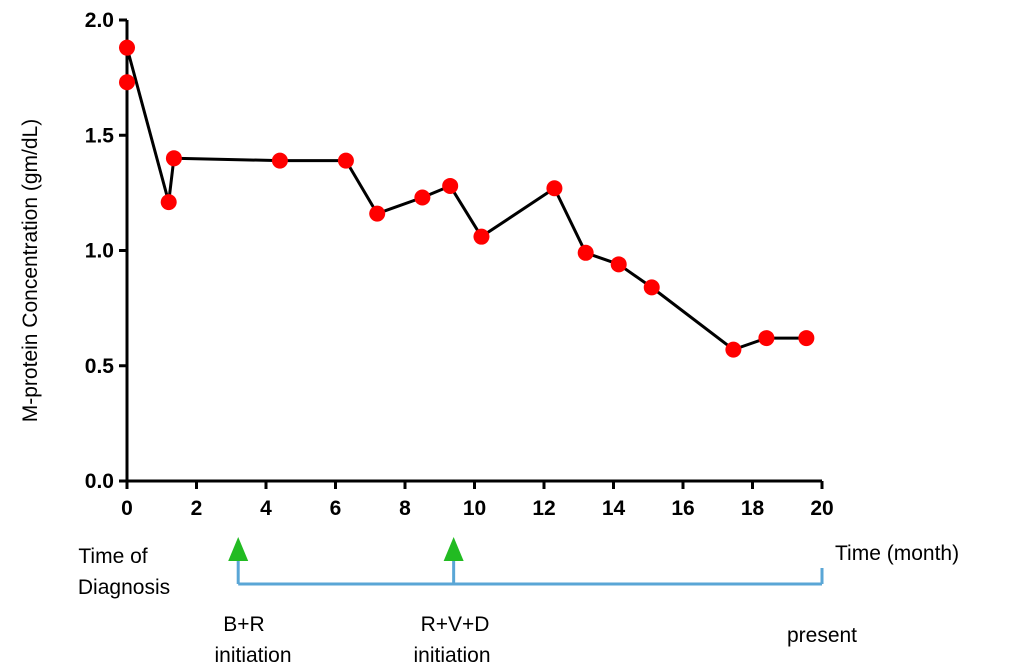  I want to click on y-tick-label: 1.0, so click(99, 251).